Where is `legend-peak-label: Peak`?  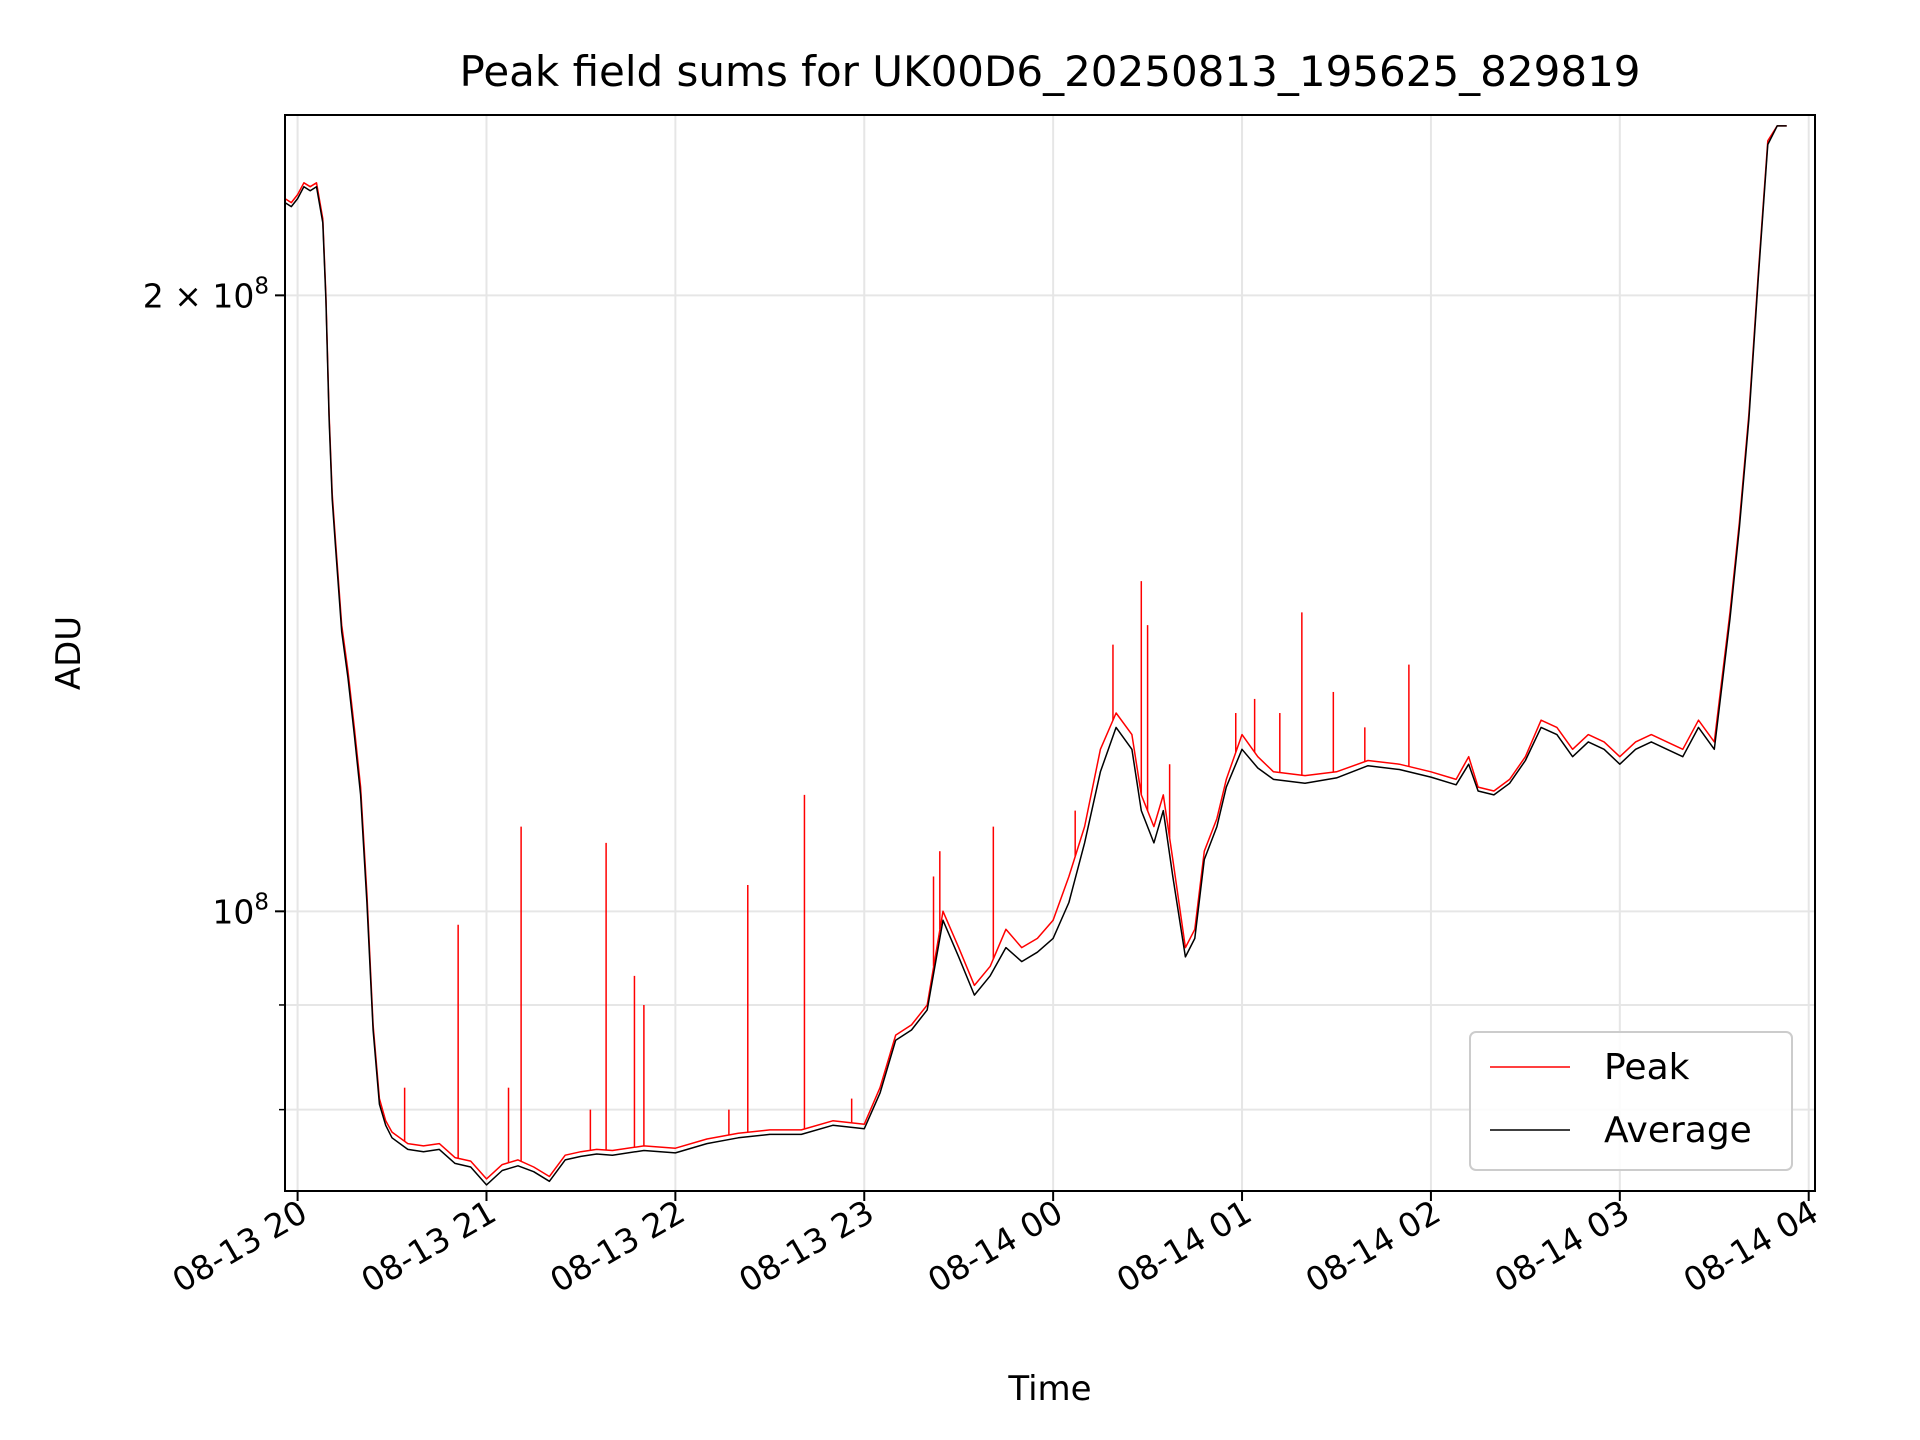
legend-peak-label: Peak is located at coordinates (1647, 1067).